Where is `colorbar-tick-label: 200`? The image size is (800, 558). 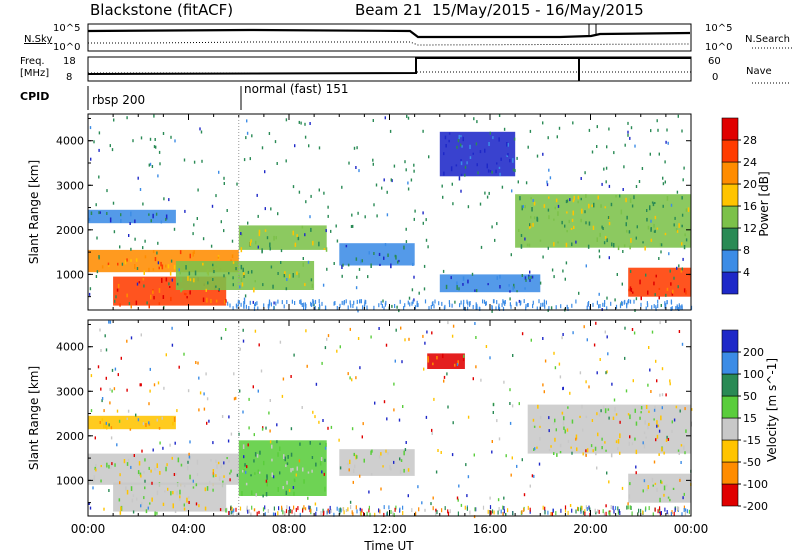
colorbar-tick-label: 200 is located at coordinates (753, 352).